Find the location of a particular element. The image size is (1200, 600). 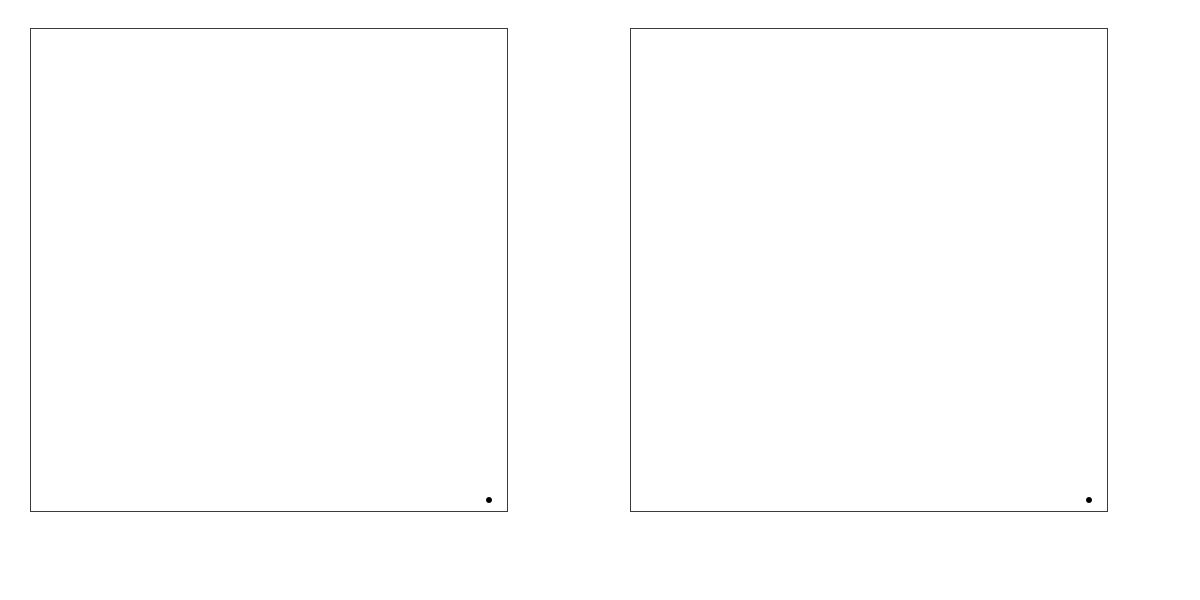

aqs-legend is located at coordinates (491, 500).